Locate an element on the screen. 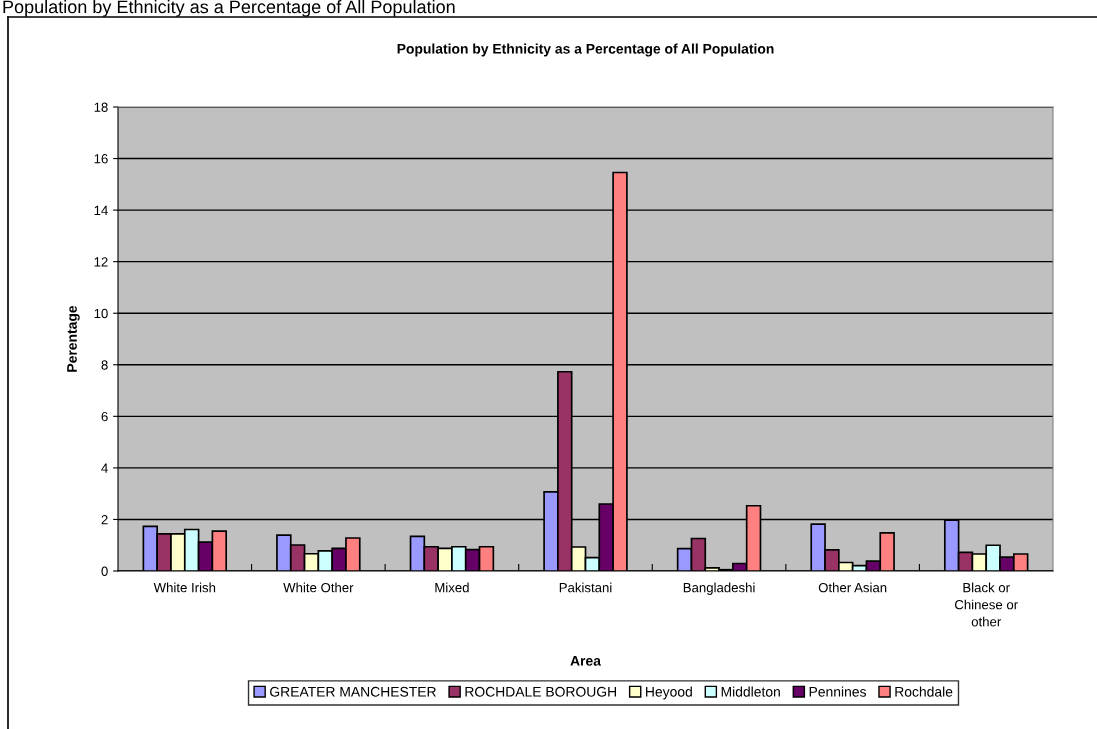 Image resolution: width=1097 pixels, height=729 pixels. y-tick-label: 12 is located at coordinates (101, 262).